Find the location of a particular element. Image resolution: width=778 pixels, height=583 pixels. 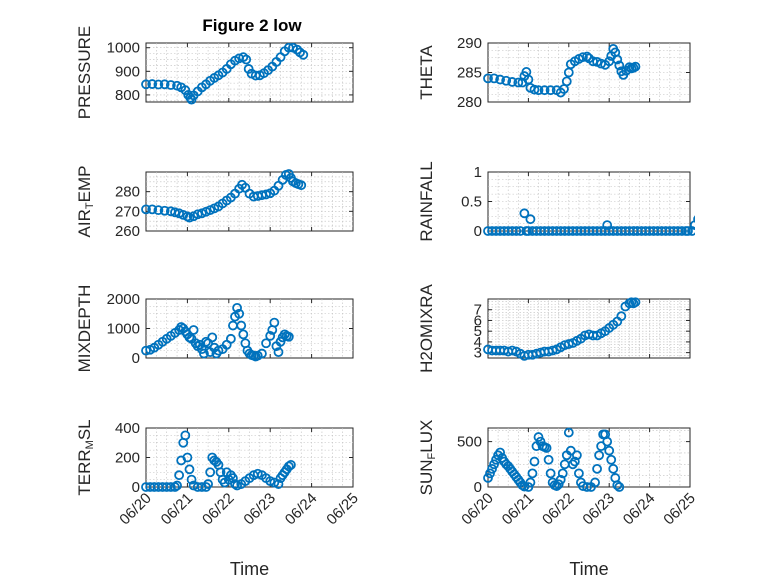

pressure-y-tick-label: 800 is located at coordinates (127, 95).